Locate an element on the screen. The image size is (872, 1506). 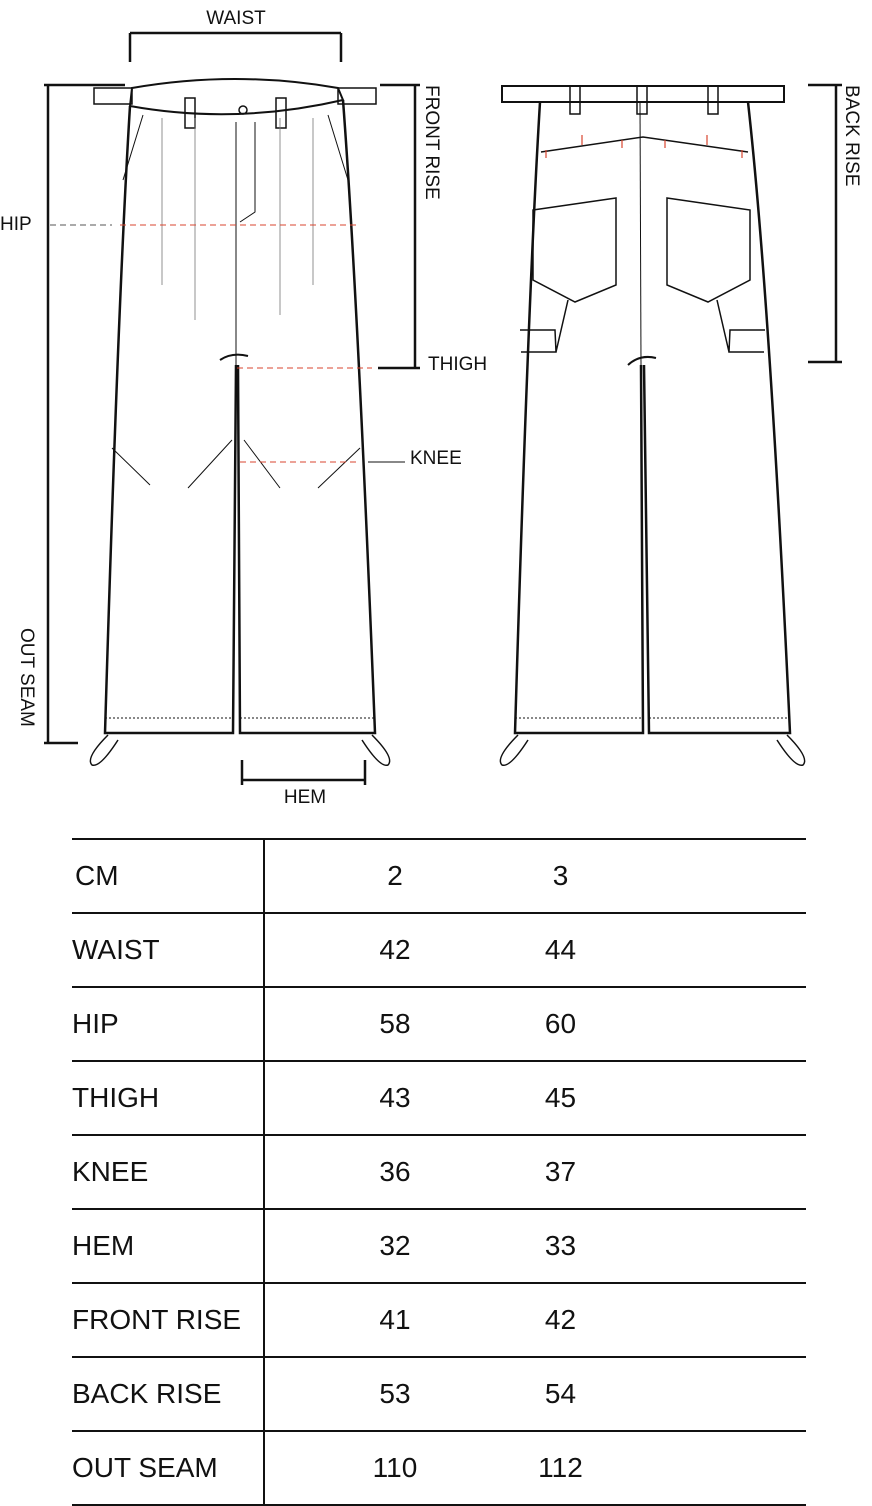
label-out-seam: OUT SEAM is located at coordinates (26, 677).